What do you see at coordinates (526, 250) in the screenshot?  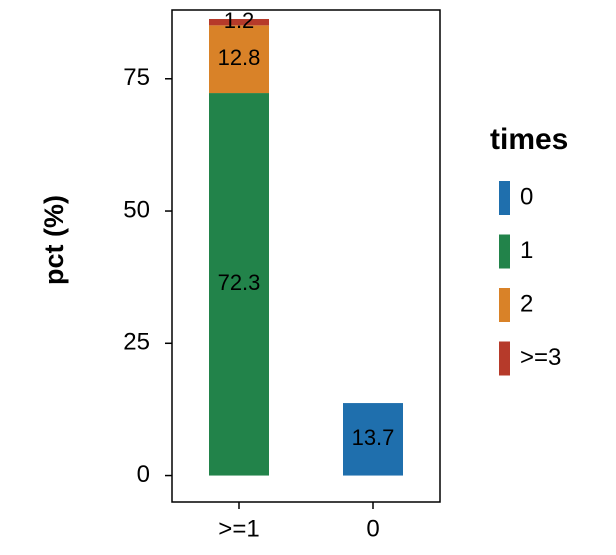 I see `legend-label: 1` at bounding box center [526, 250].